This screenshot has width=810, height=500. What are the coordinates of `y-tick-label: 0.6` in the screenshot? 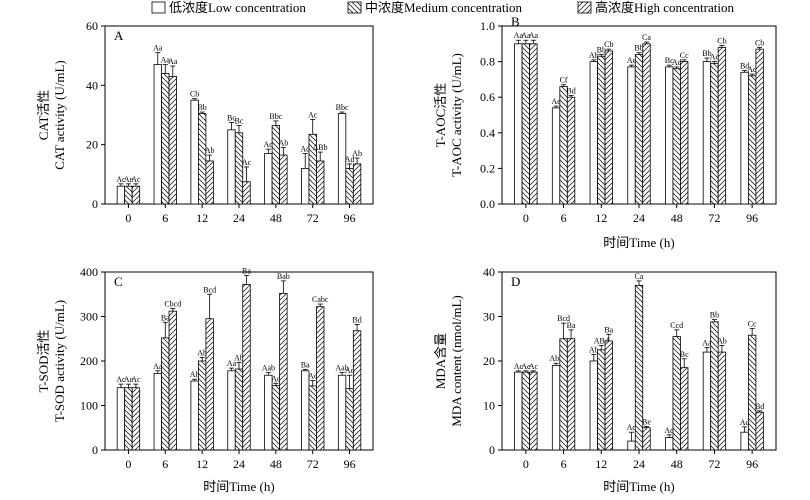 It's located at (487, 97).